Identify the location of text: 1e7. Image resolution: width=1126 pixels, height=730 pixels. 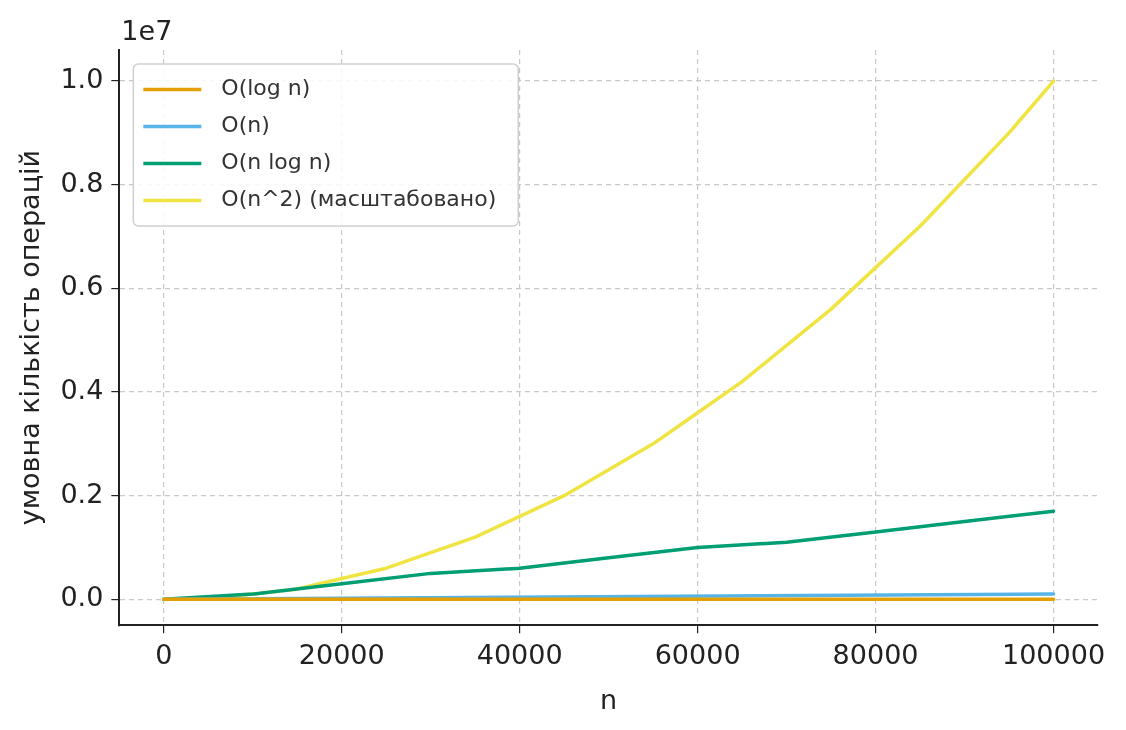
(147, 30).